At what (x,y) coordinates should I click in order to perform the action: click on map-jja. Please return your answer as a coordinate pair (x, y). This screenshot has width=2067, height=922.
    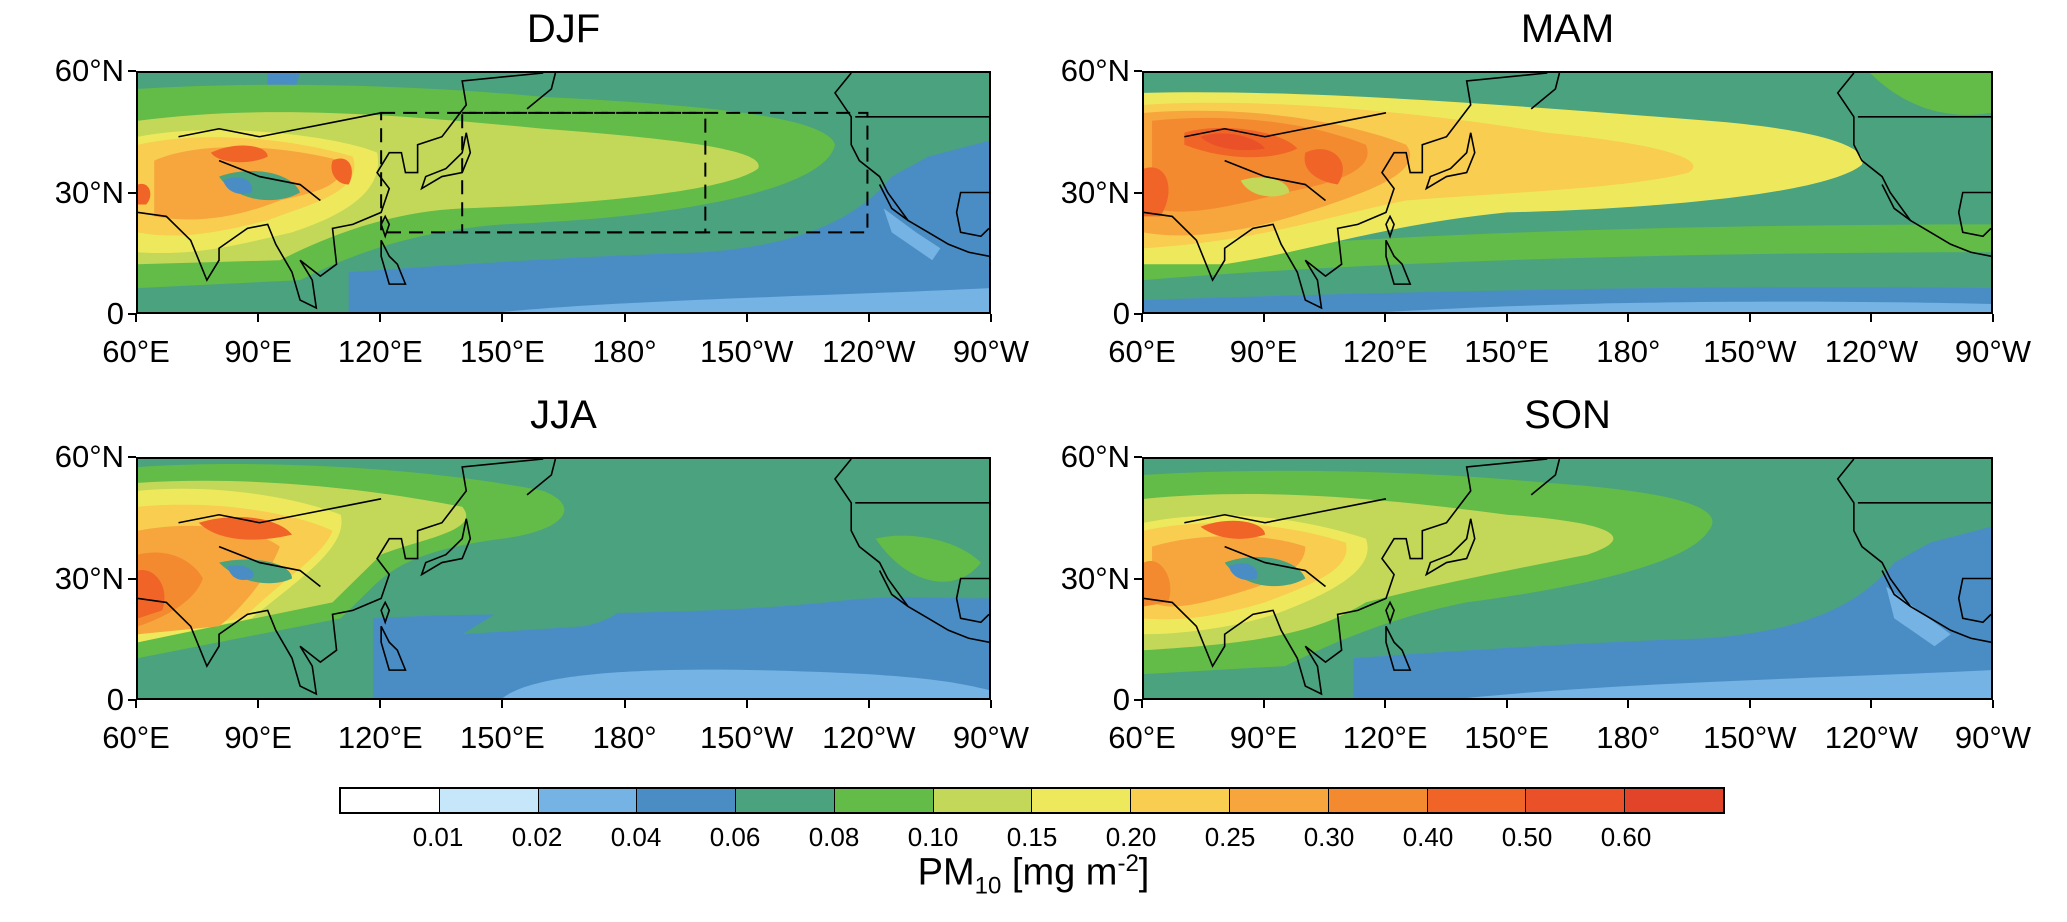
    Looking at the image, I should click on (563, 578).